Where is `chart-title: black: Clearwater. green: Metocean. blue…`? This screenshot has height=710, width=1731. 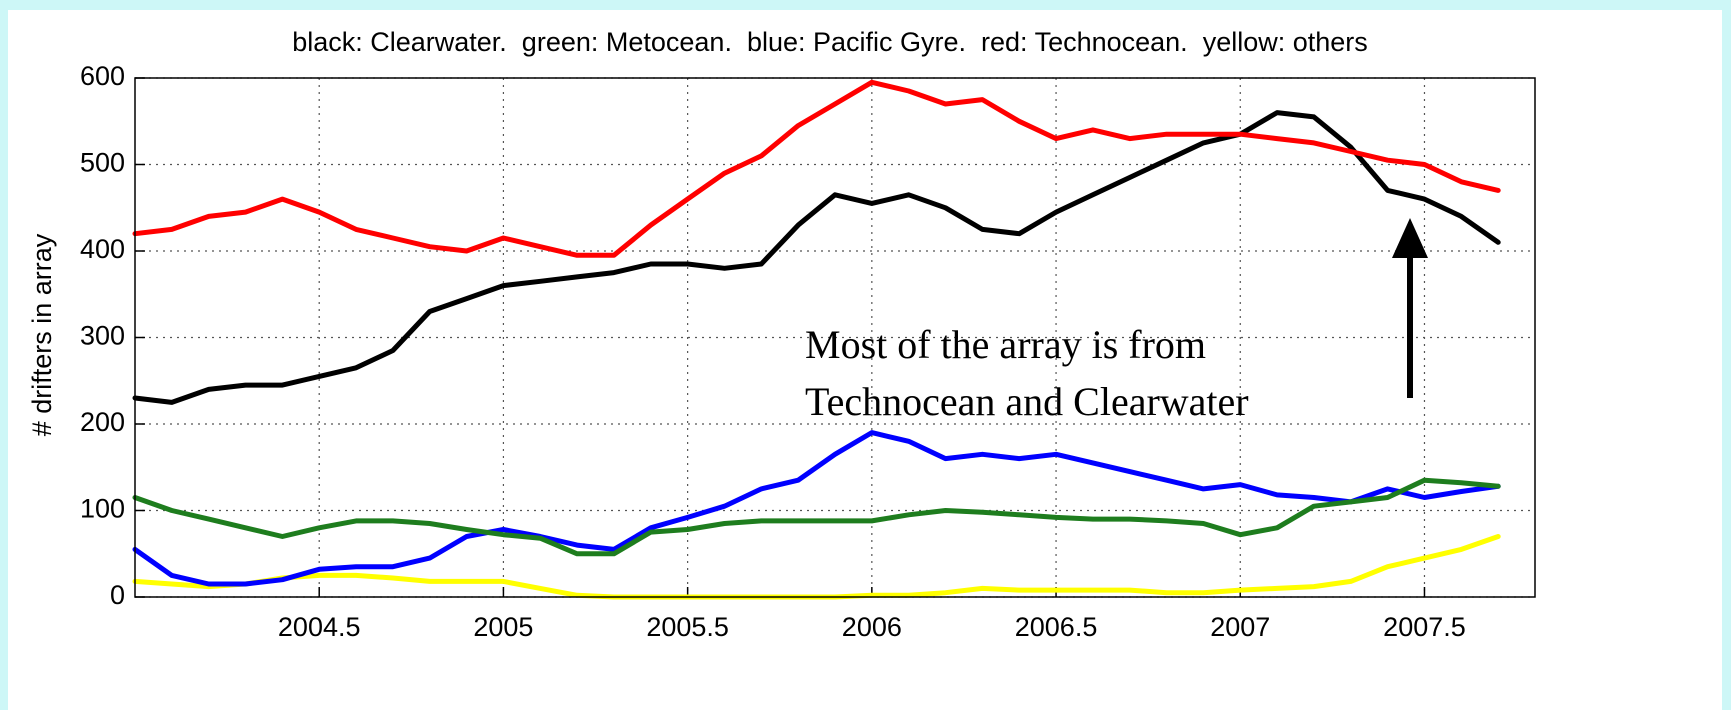 chart-title: black: Clearwater. green: Metocean. blue… is located at coordinates (830, 42).